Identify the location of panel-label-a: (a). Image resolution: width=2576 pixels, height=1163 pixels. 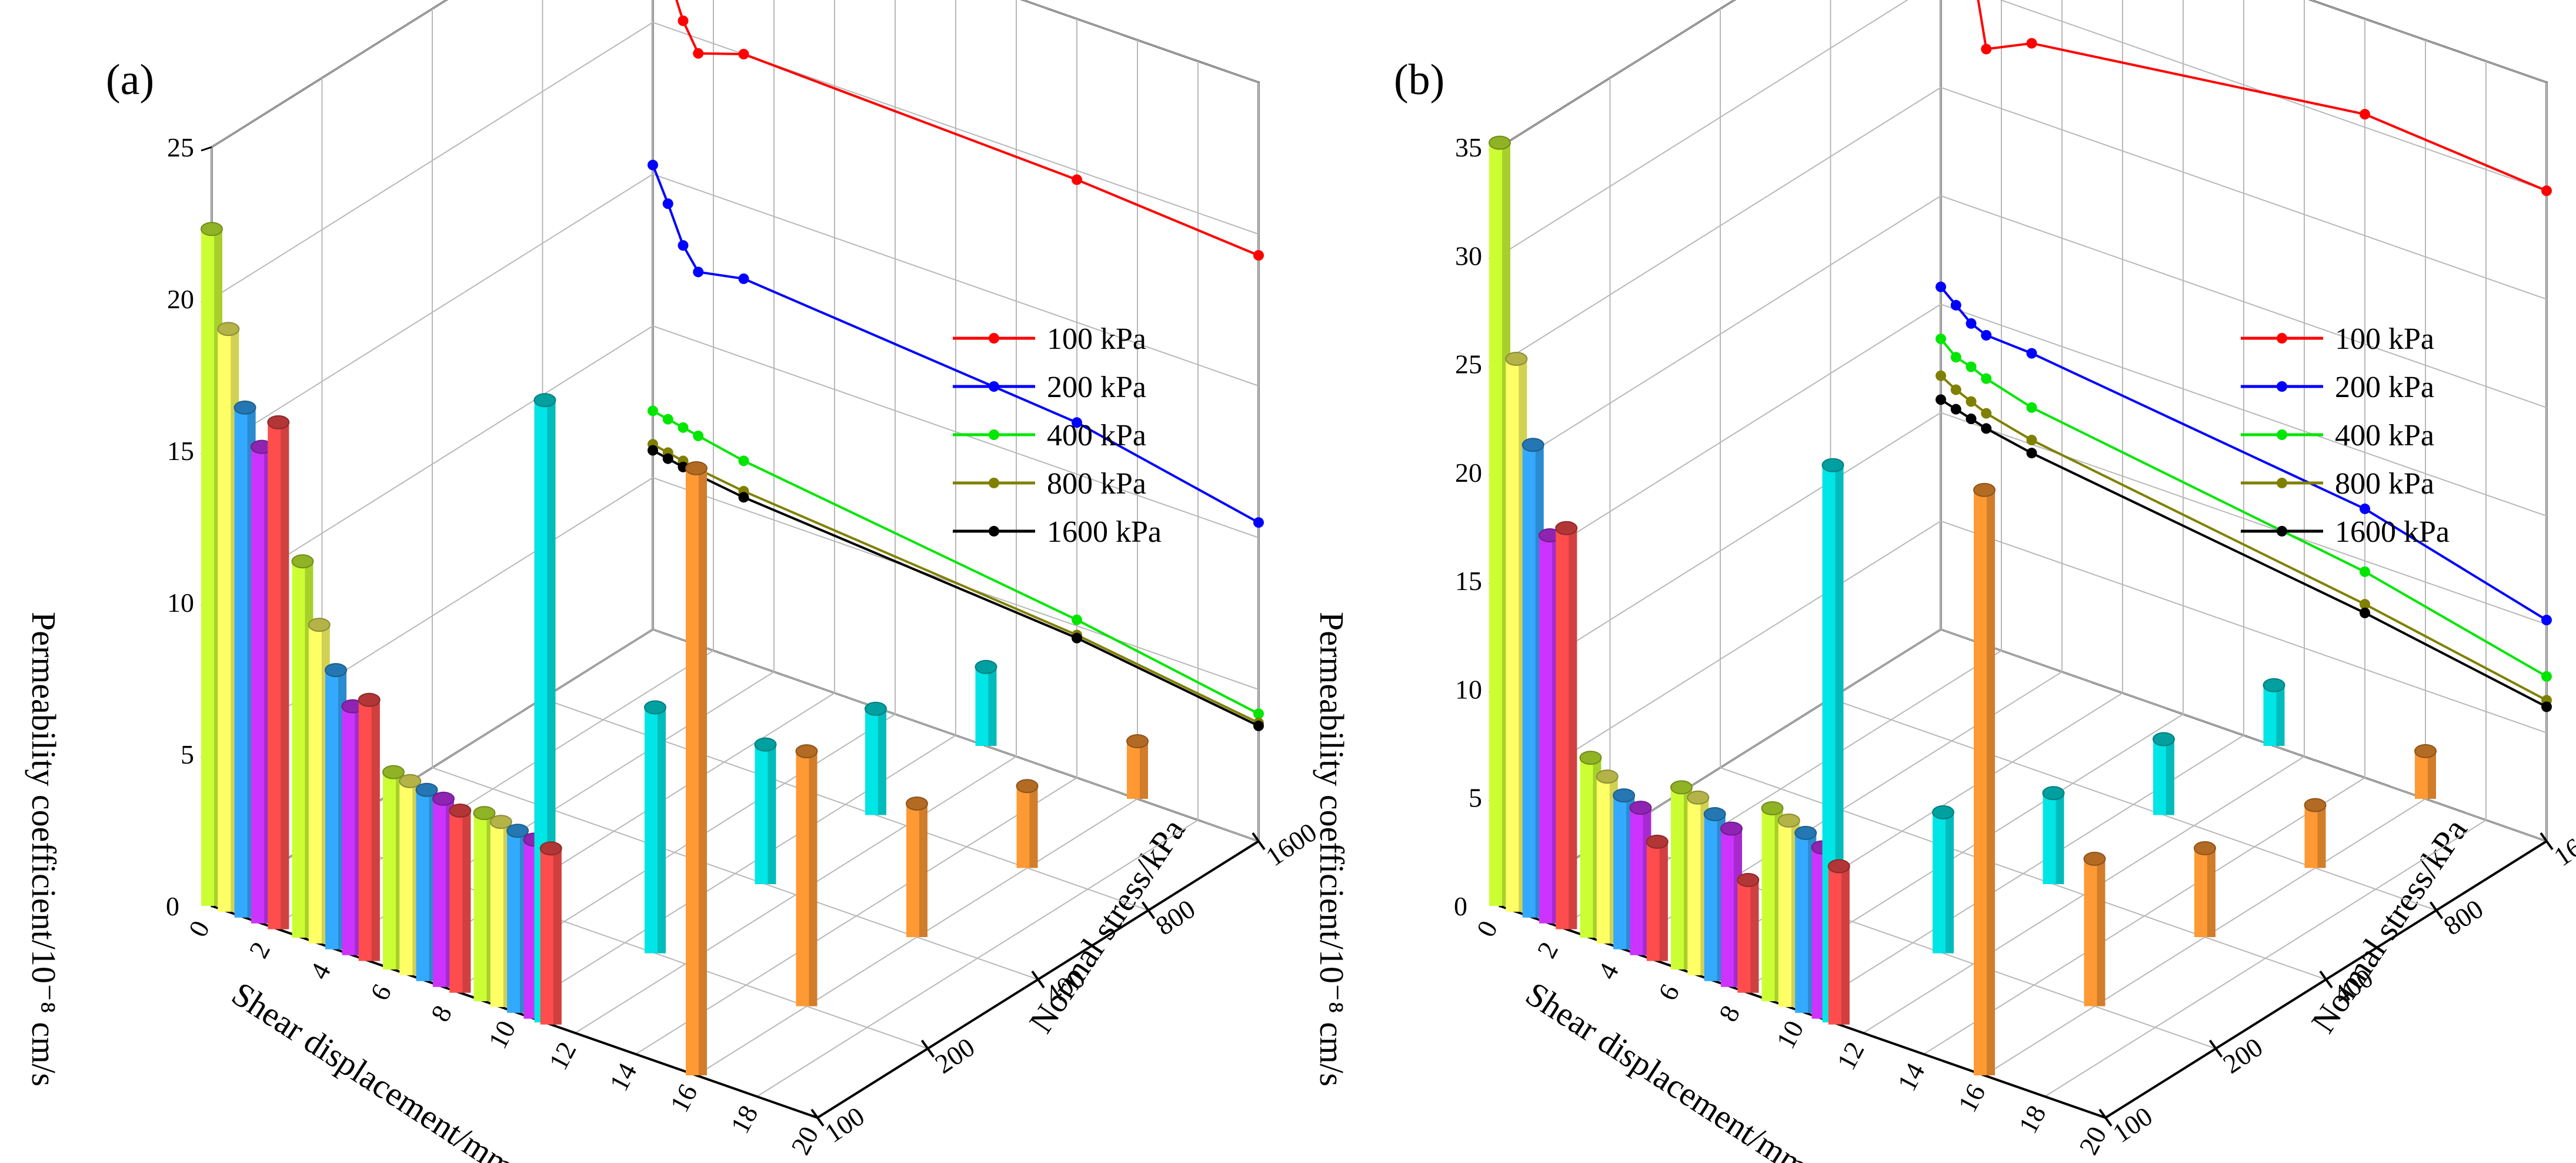
(130, 80).